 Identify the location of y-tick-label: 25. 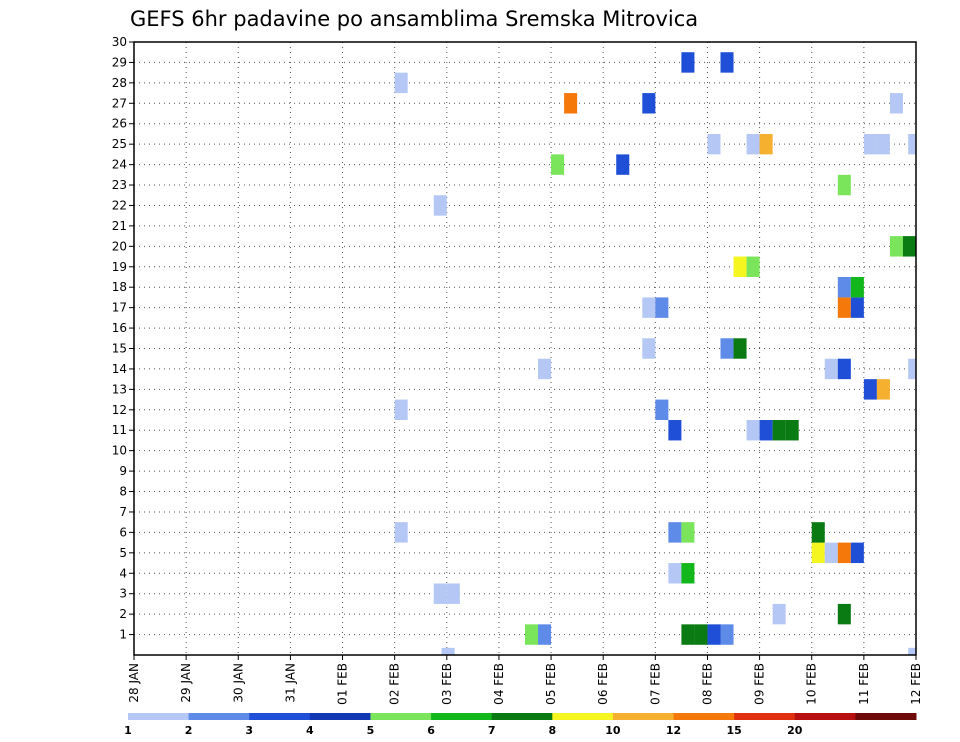
(119, 144).